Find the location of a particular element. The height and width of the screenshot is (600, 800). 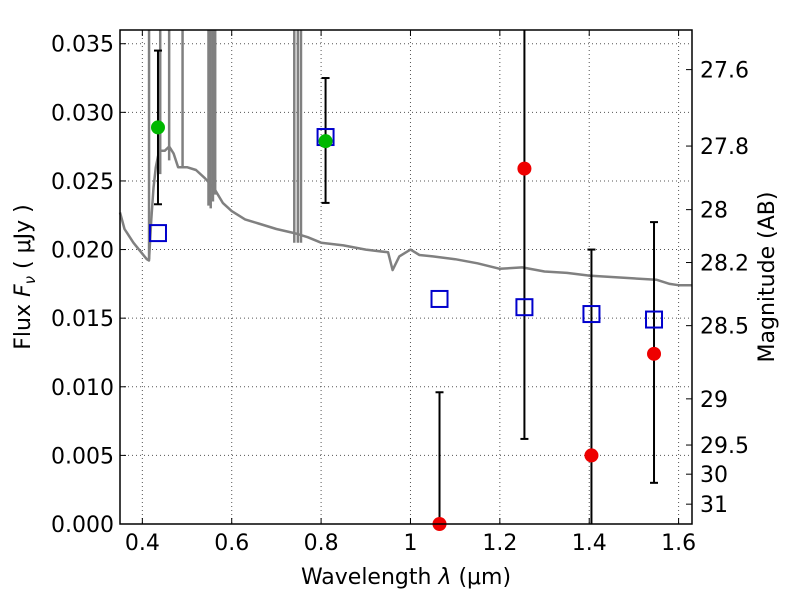

x-tick-label: 1 is located at coordinates (410, 543).